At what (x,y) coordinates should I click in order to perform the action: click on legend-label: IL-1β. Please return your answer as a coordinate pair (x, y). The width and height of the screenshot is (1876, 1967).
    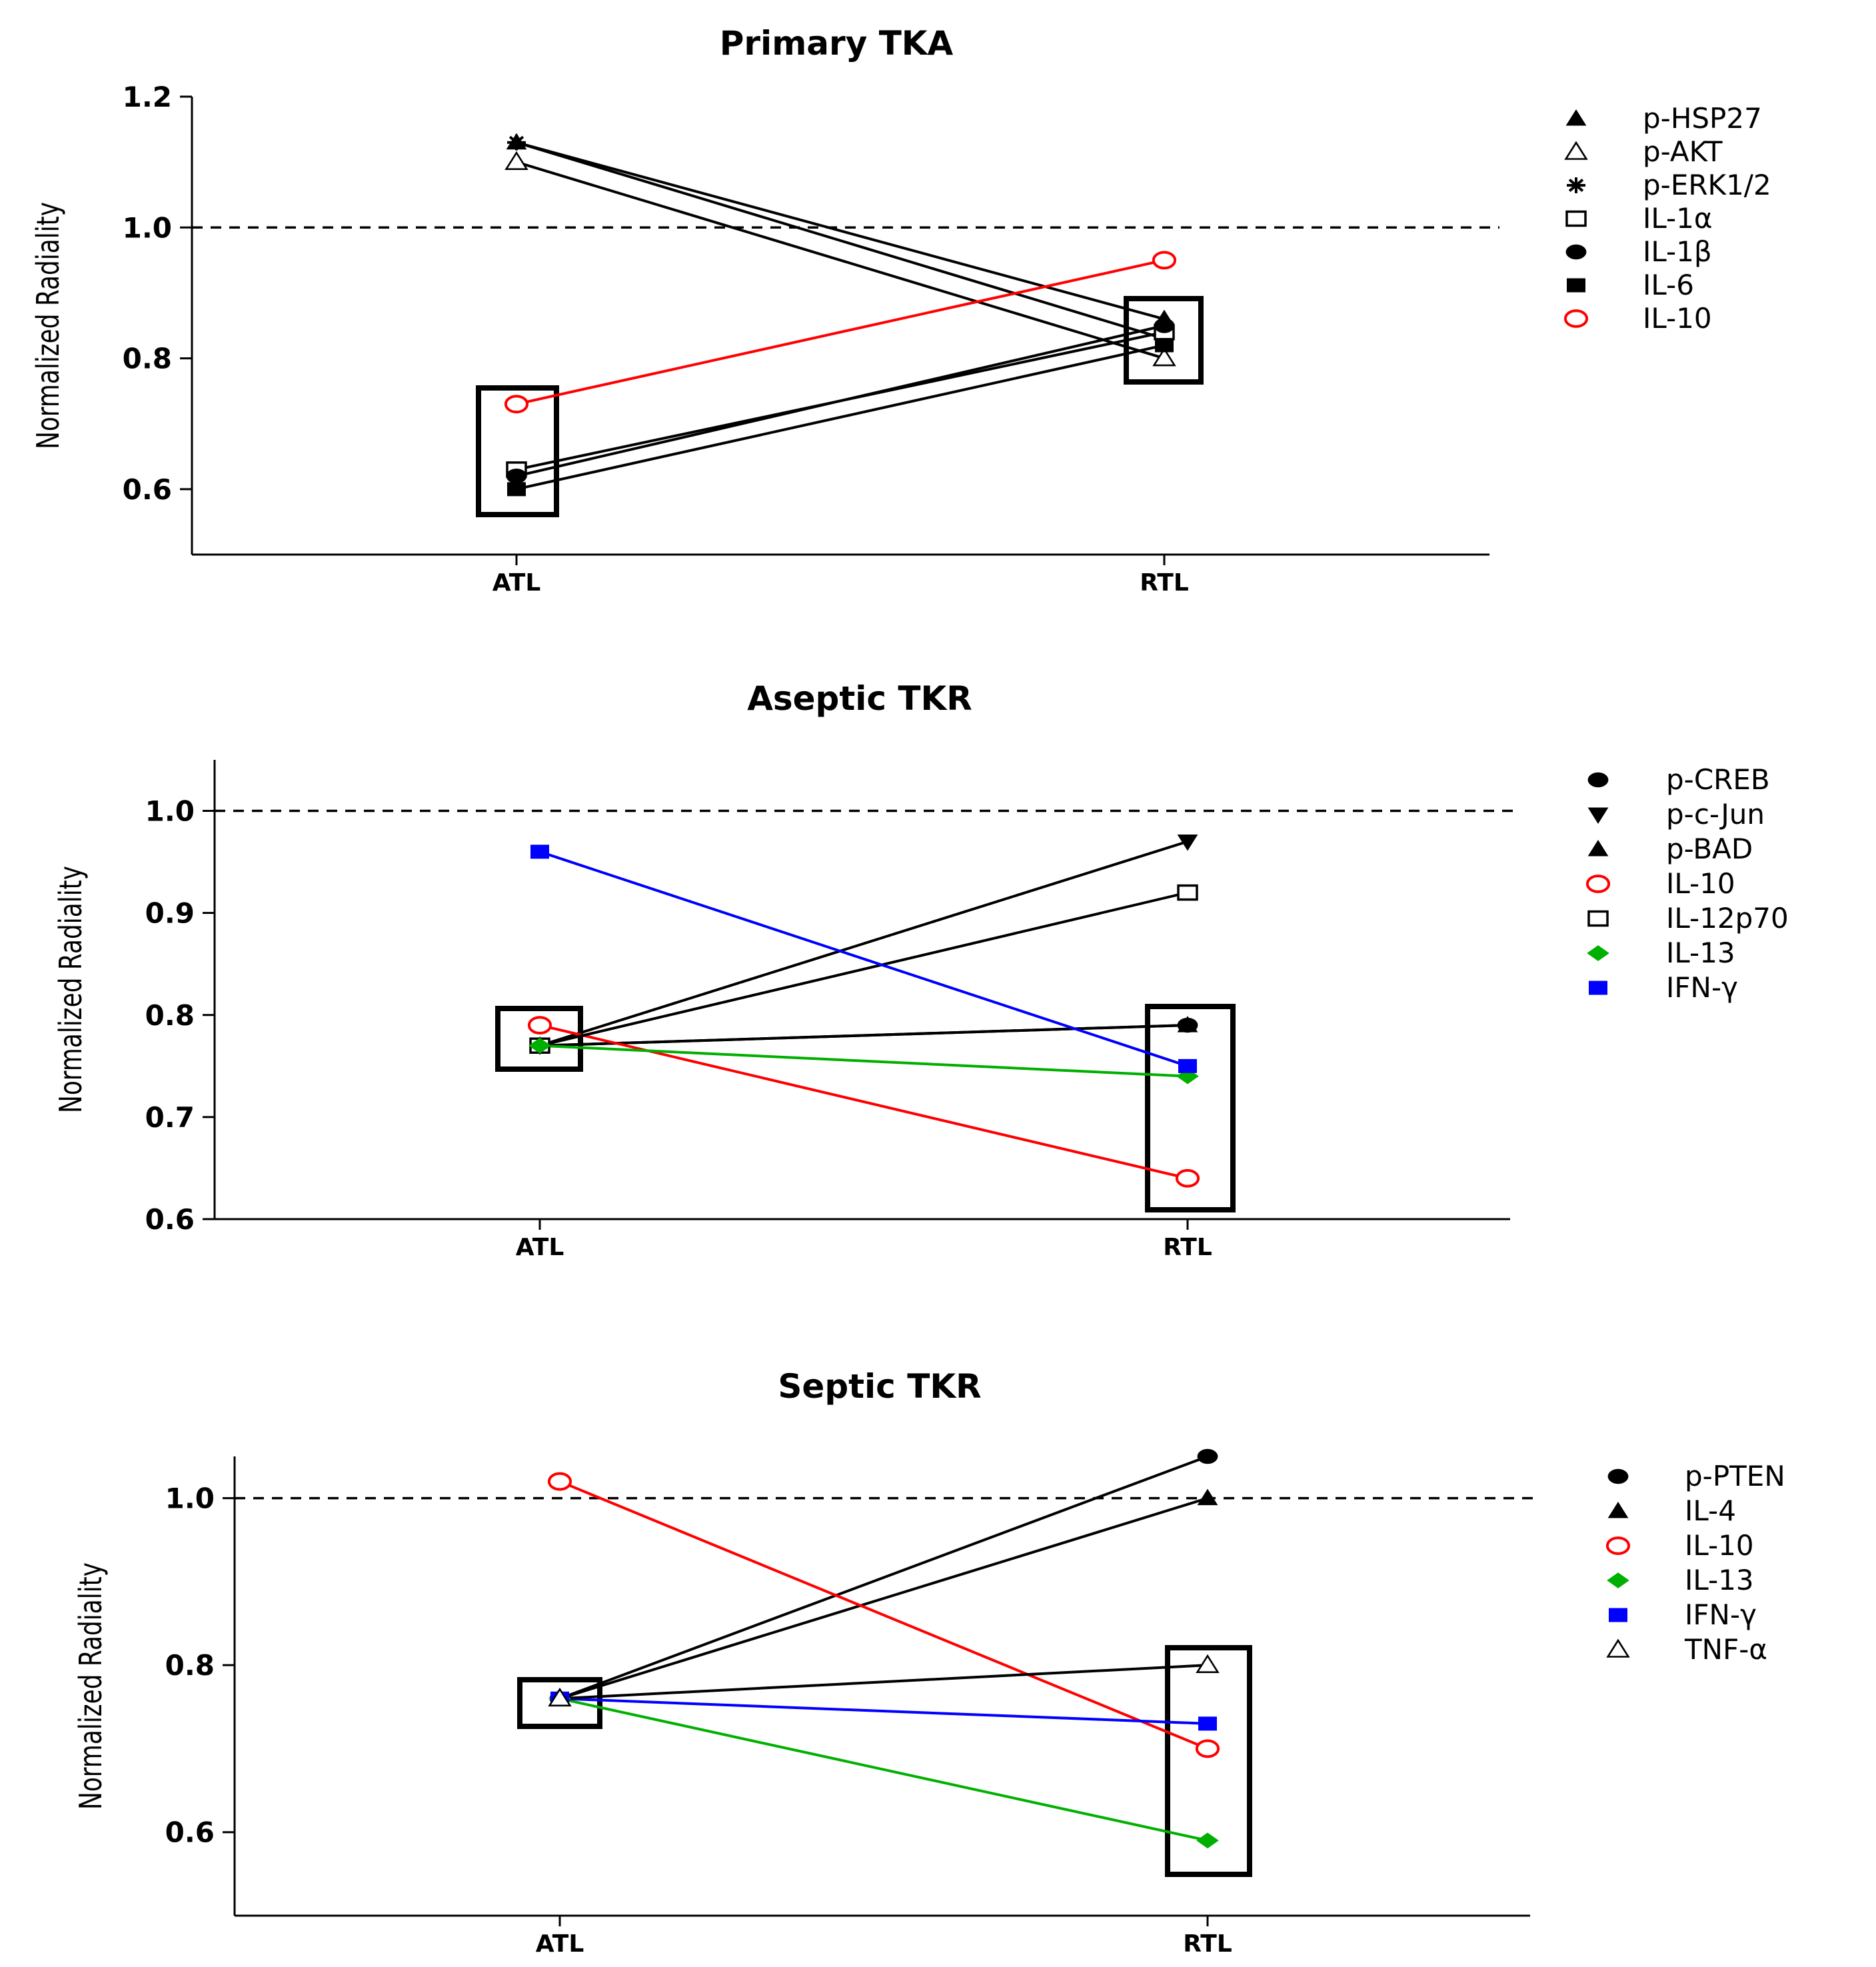
    Looking at the image, I should click on (1678, 252).